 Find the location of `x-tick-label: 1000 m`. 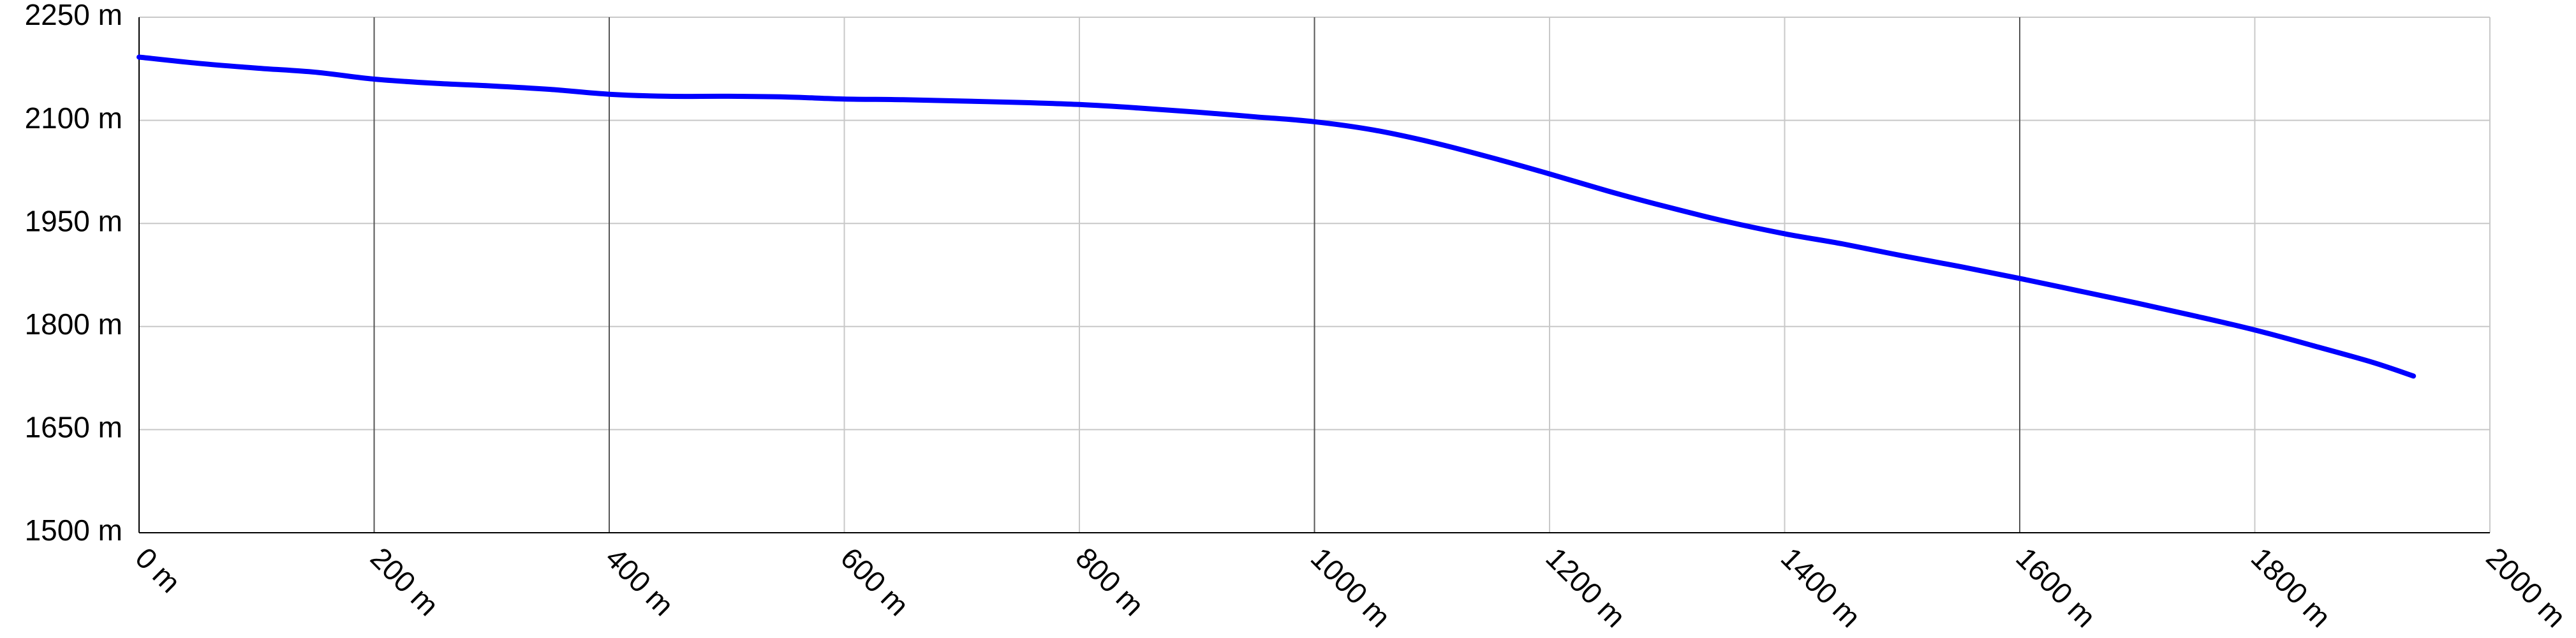

x-tick-label: 1000 m is located at coordinates (1351, 587).